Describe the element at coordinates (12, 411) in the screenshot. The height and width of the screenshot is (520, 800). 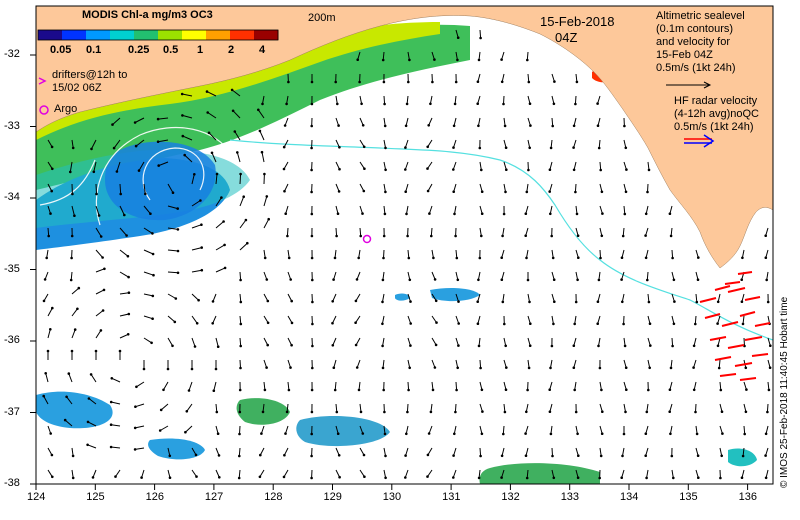
I see `latitude-label: -37` at that location.